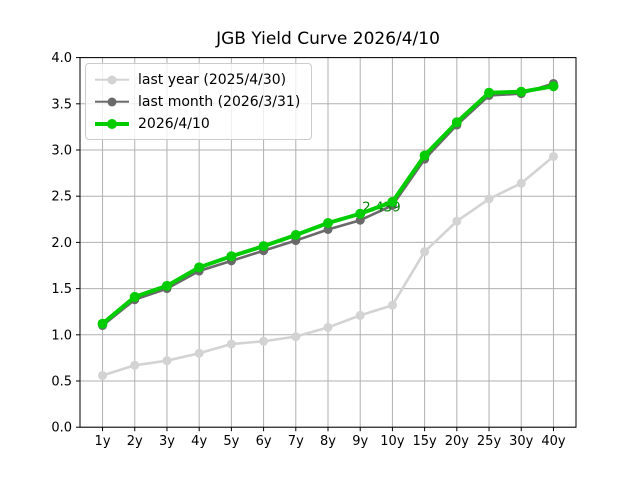 The image size is (640, 480). Describe the element at coordinates (521, 441) in the screenshot. I see `x-tick-label: 30y` at that location.